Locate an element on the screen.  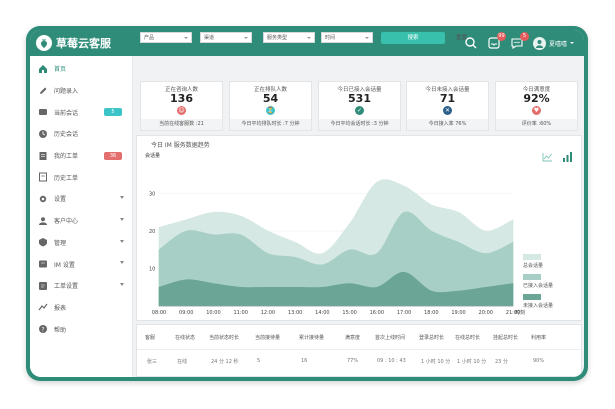
sidebar-item-0: 首页 is located at coordinates (81, 69).